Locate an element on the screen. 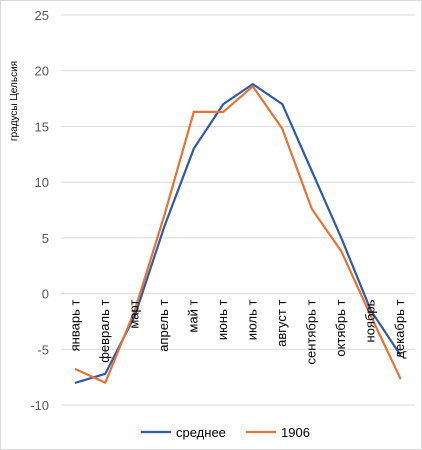 This screenshot has height=450, width=422. x-category-label: март is located at coordinates (134, 314).